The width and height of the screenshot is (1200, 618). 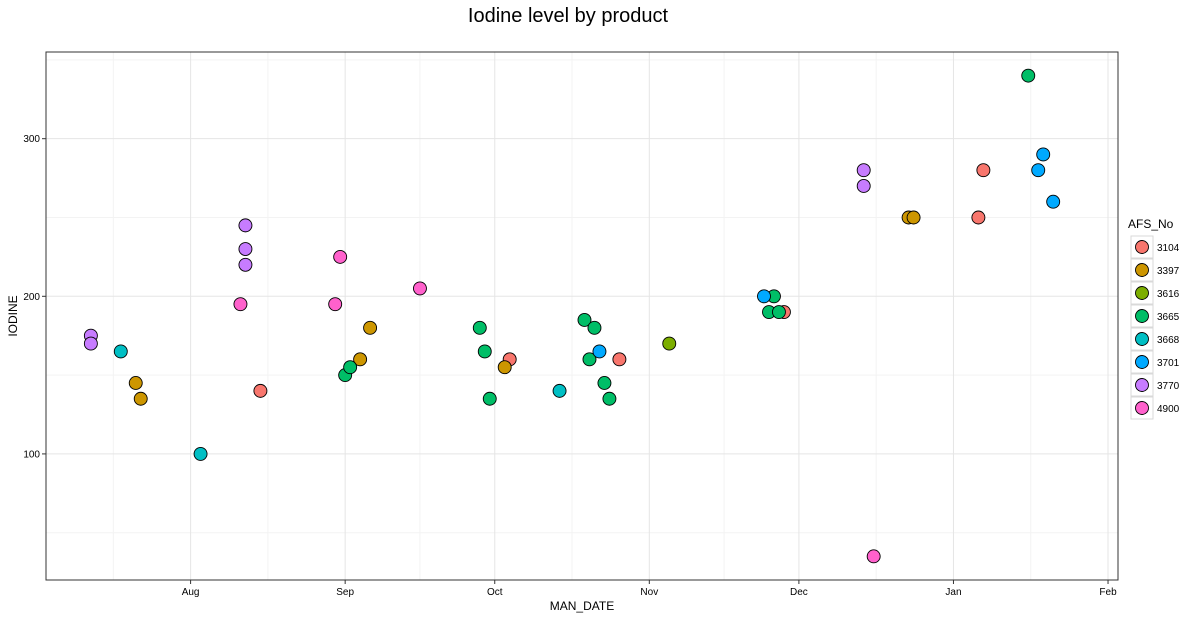 I want to click on y-tick-label: 300, so click(x=31, y=139).